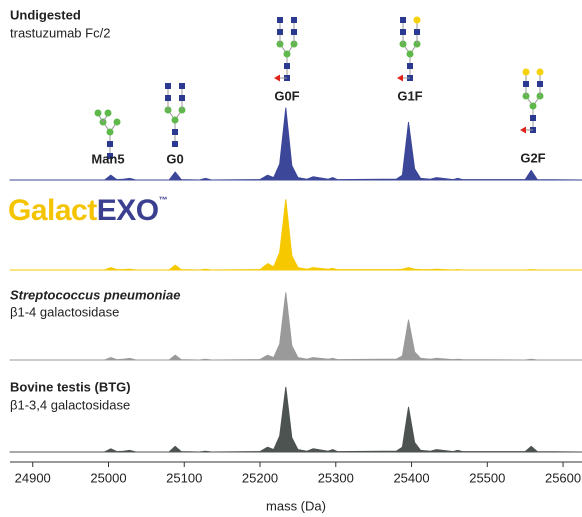 This screenshot has height=517, width=582. What do you see at coordinates (285, 49) in the screenshot?
I see `glycan-g0f` at bounding box center [285, 49].